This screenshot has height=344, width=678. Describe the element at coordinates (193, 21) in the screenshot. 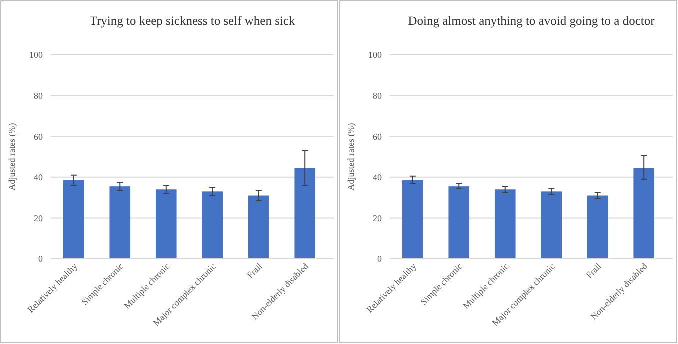

I see `chart-title: Trying to keep sickness to self when sick` at that location.